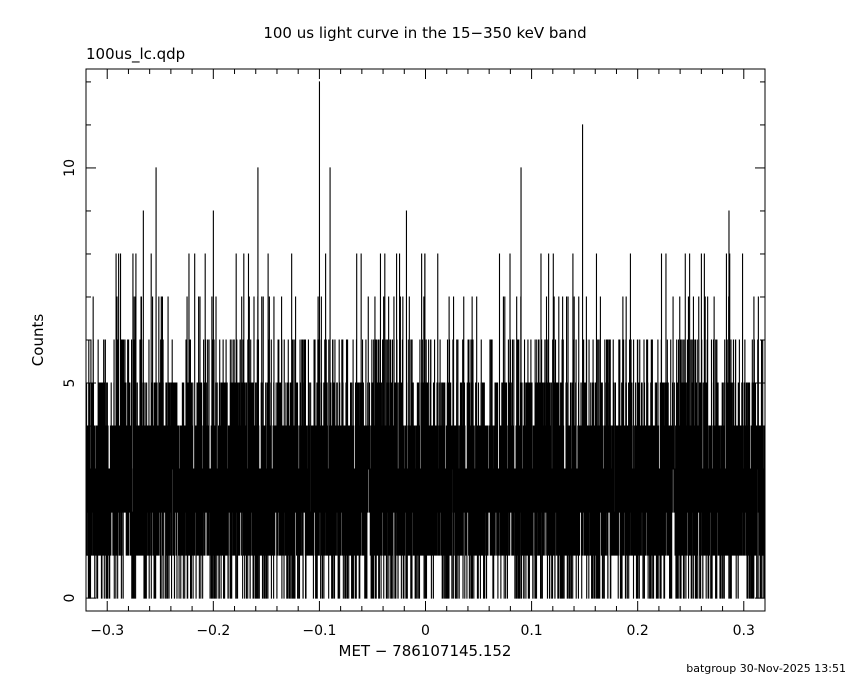  What do you see at coordinates (425, 651) in the screenshot?
I see `x-axis-label: MET − 786107145.152` at bounding box center [425, 651].